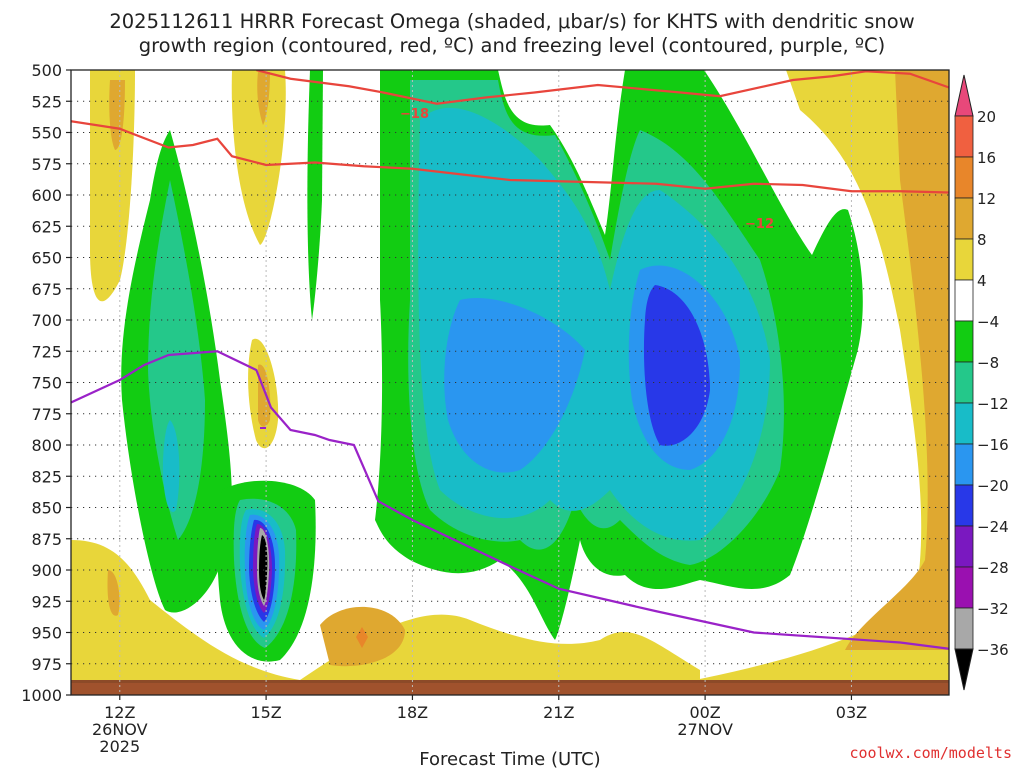  What do you see at coordinates (602, 87) in the screenshot?
I see `isotherm-minus18` at bounding box center [602, 87].